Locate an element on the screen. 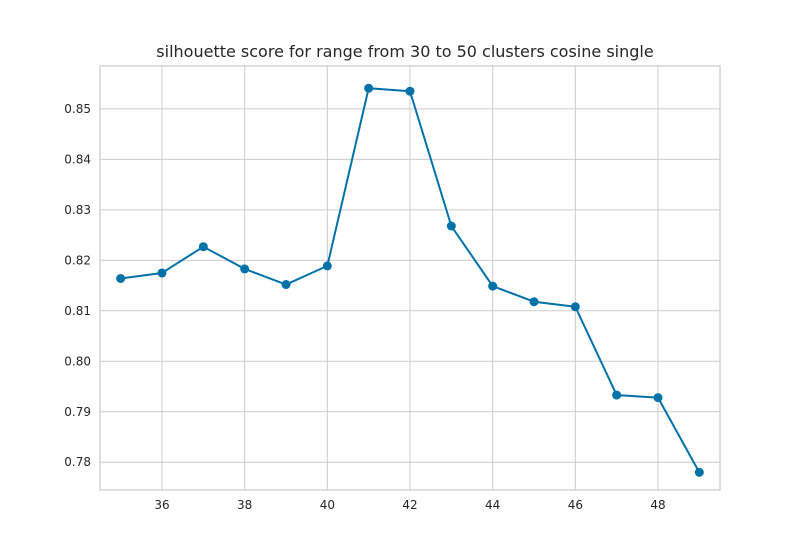 This screenshot has height=550, width=800. y-tick-label: 0.79 is located at coordinates (77, 412).